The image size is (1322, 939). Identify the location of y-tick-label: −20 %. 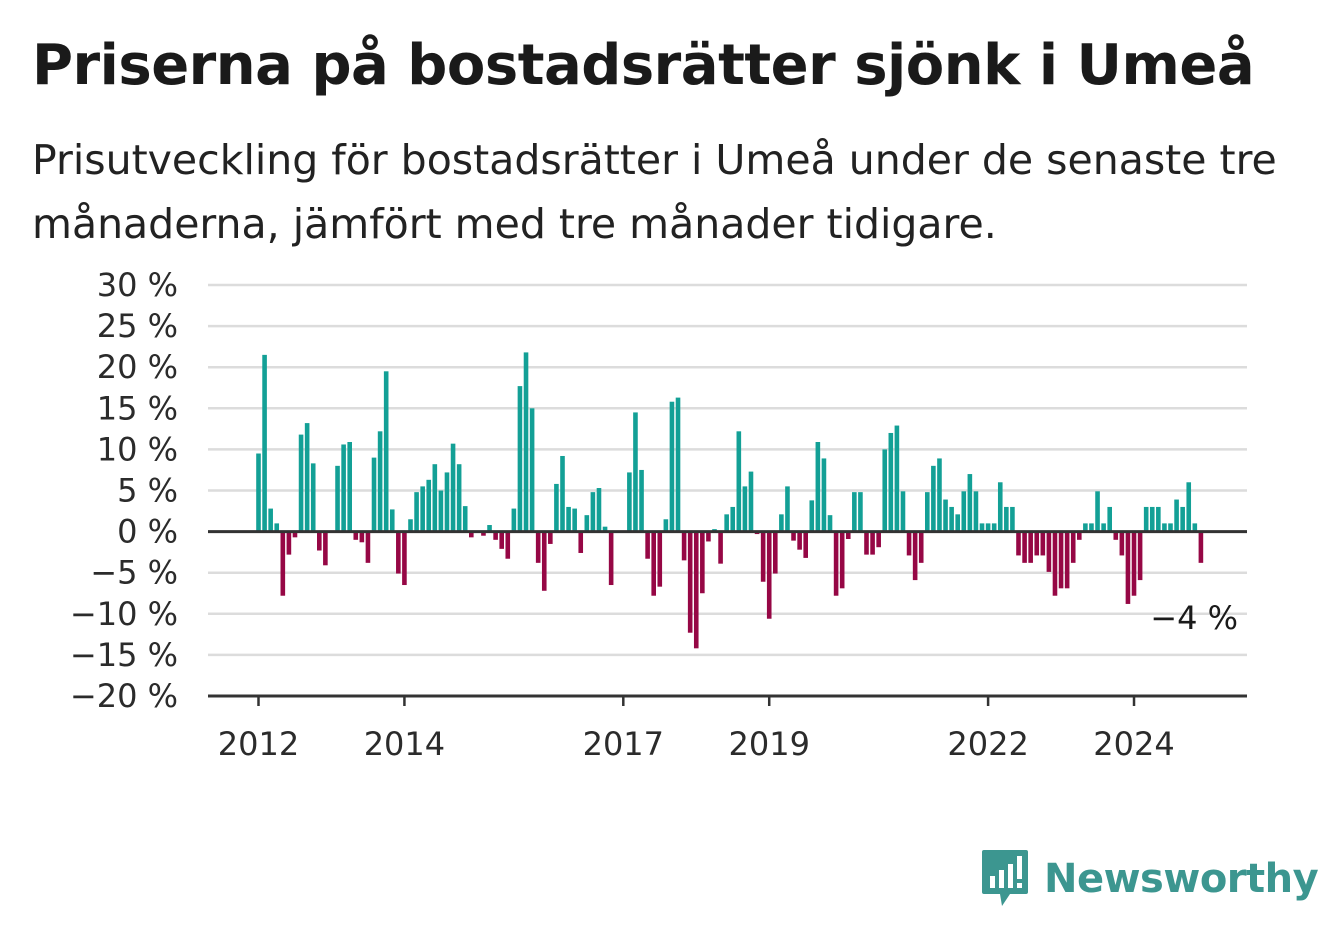
(124, 696).